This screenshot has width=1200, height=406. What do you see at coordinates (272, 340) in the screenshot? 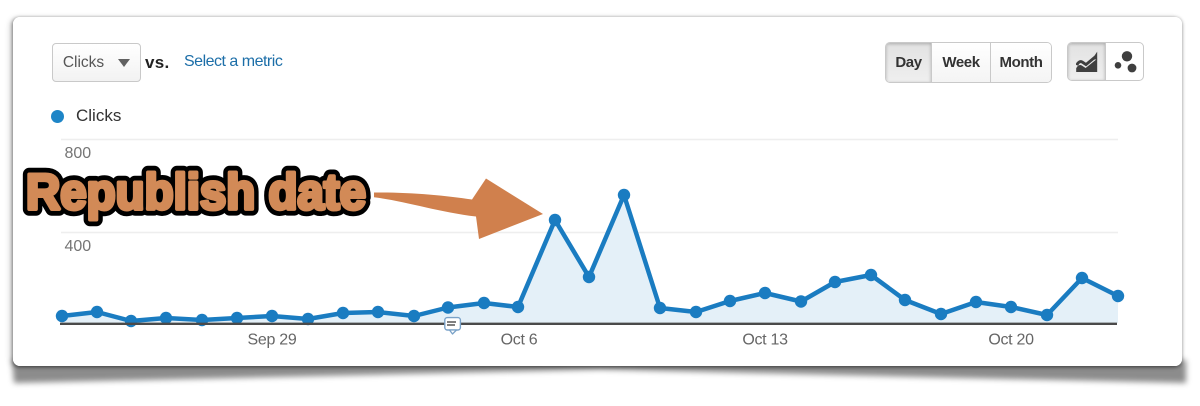
I see `svg-text: Sep 29` at bounding box center [272, 340].